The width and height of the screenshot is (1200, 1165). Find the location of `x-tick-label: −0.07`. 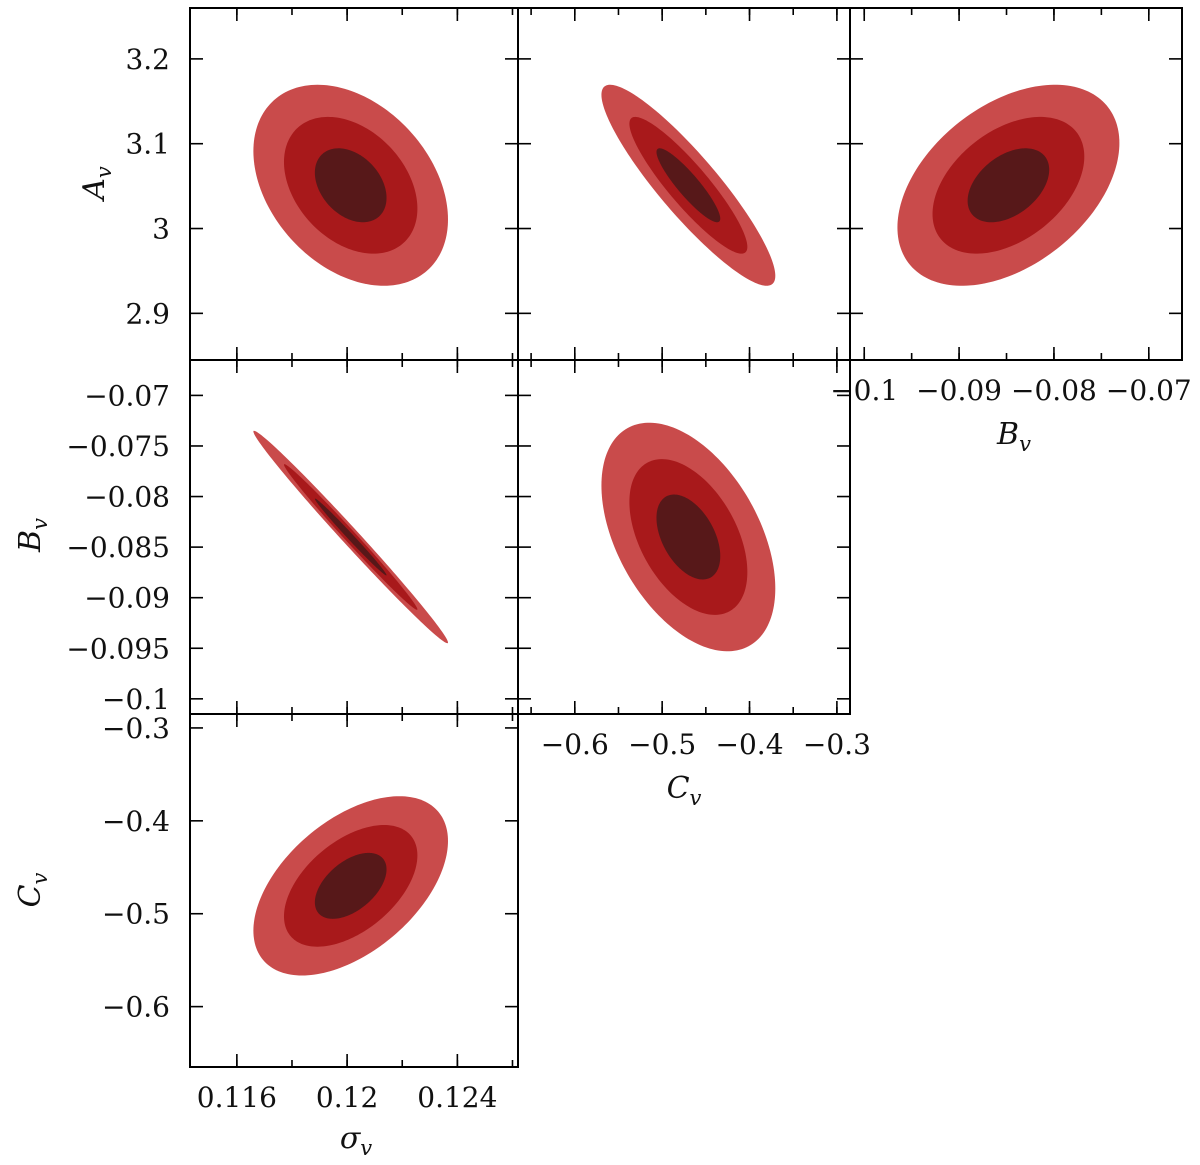

x-tick-label: −0.07 is located at coordinates (1149, 390).